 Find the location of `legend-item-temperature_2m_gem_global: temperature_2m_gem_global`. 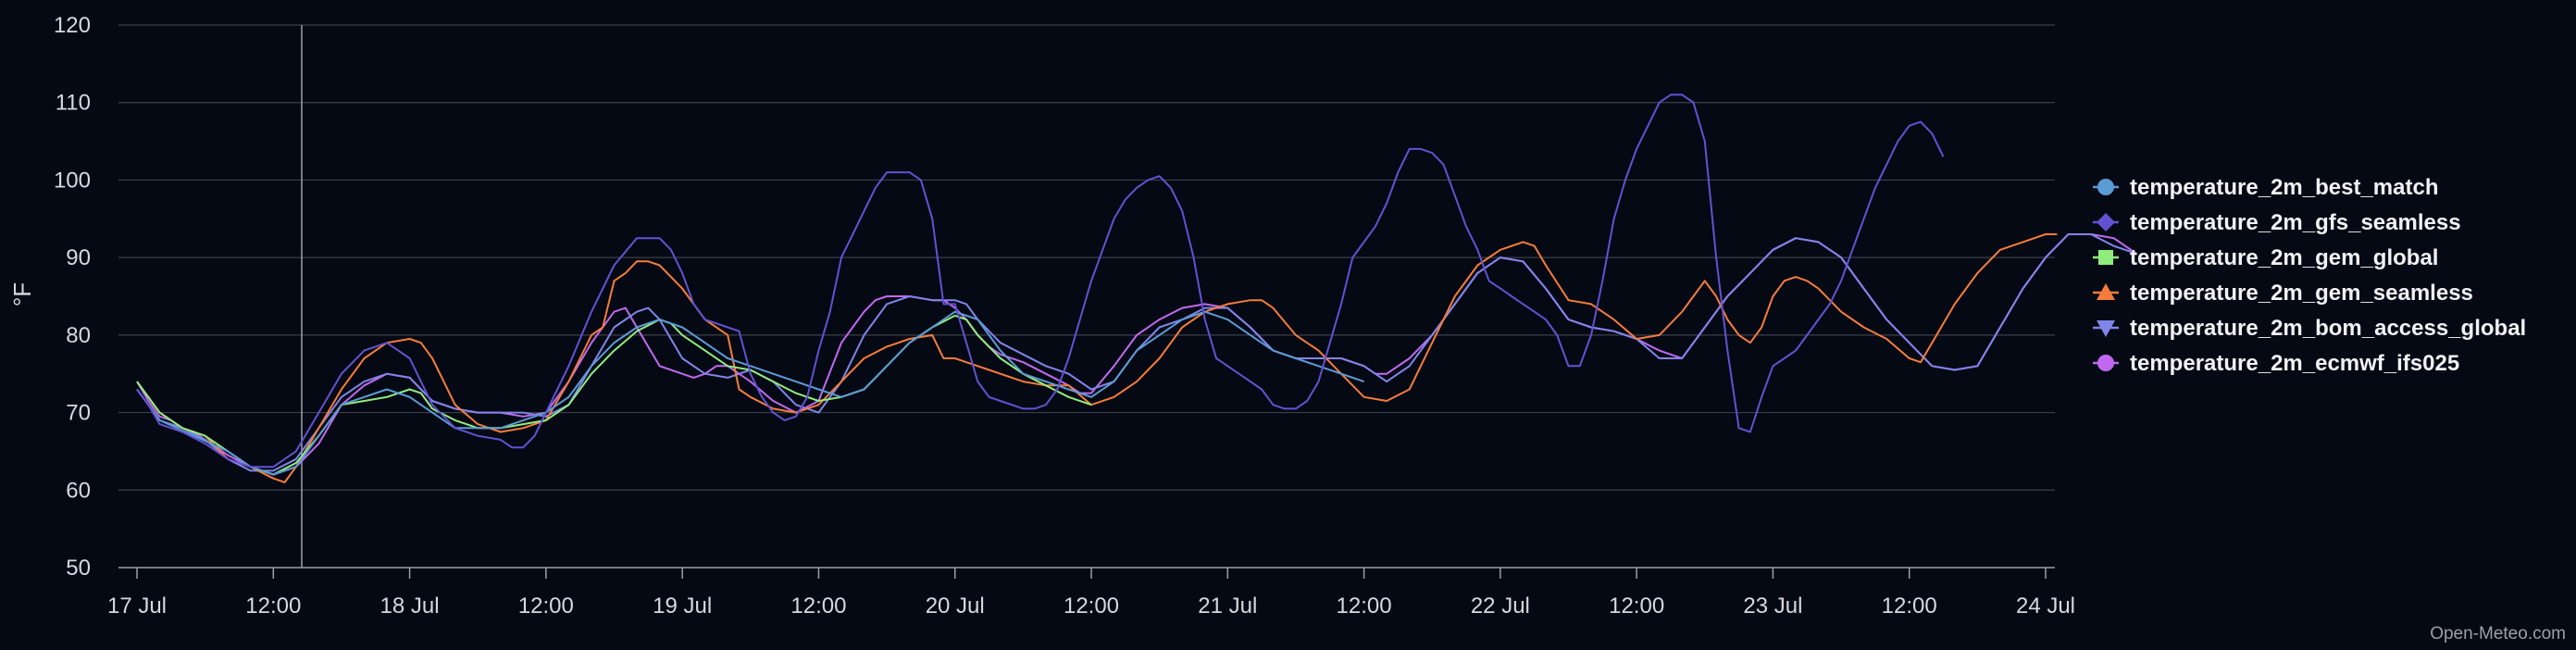

legend-item-temperature_2m_gem_global: temperature_2m_gem_global is located at coordinates (2265, 257).